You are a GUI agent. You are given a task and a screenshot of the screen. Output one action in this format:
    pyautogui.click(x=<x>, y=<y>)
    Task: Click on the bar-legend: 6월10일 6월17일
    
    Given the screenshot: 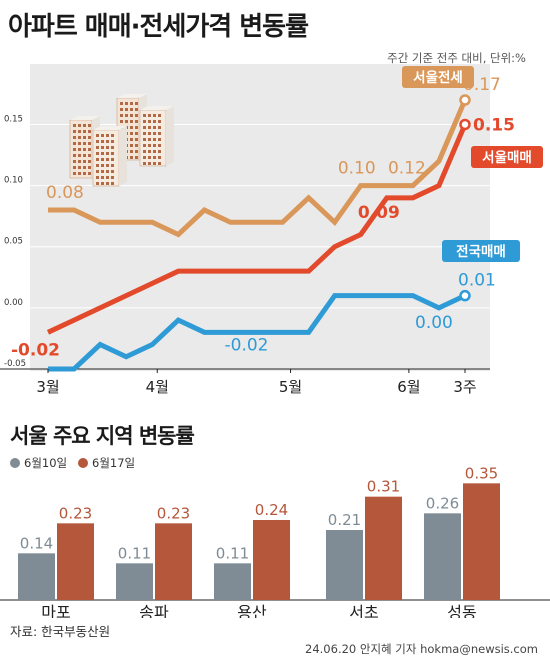 What is the action you would take?
    pyautogui.click(x=72, y=463)
    